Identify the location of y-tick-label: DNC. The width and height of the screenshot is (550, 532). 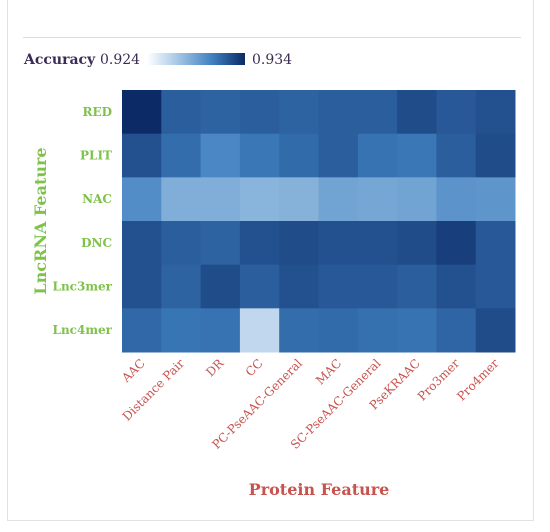
(96, 243).